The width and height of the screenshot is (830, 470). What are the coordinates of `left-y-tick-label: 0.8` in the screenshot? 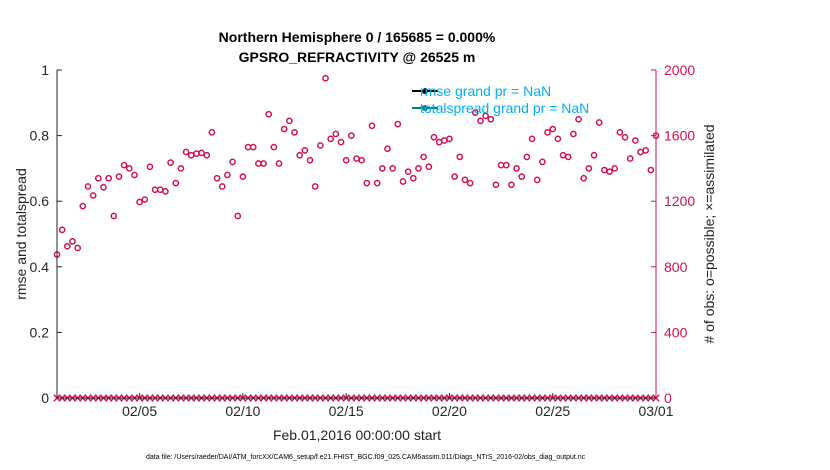 It's located at (40, 136).